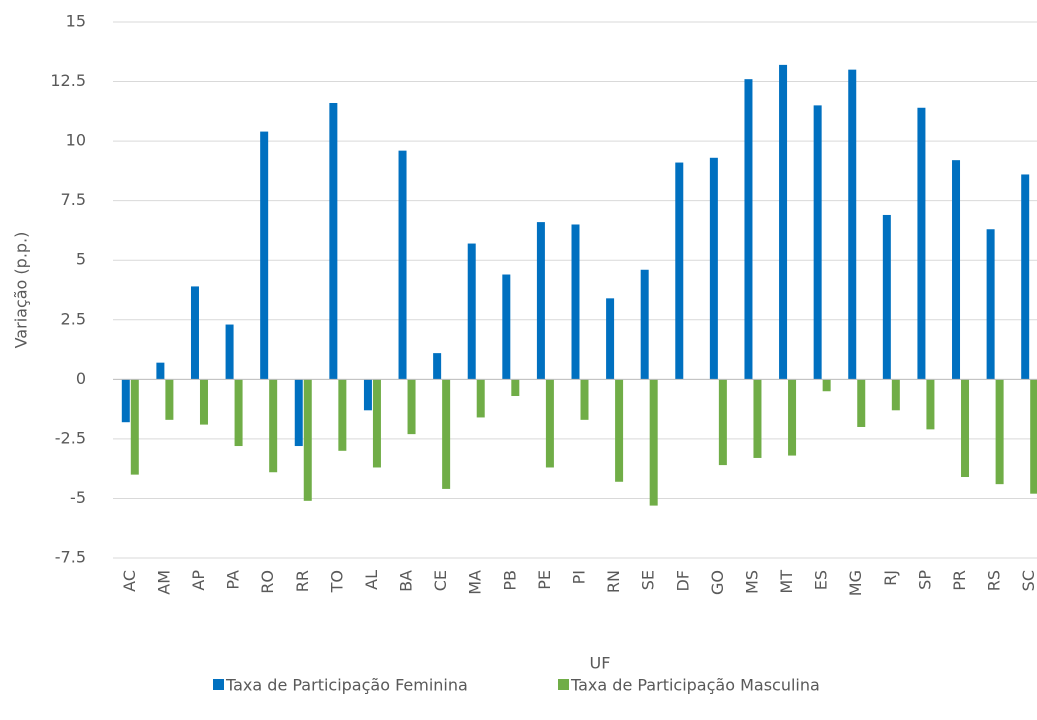  I want to click on x-tick-label: RO, so click(267, 582).